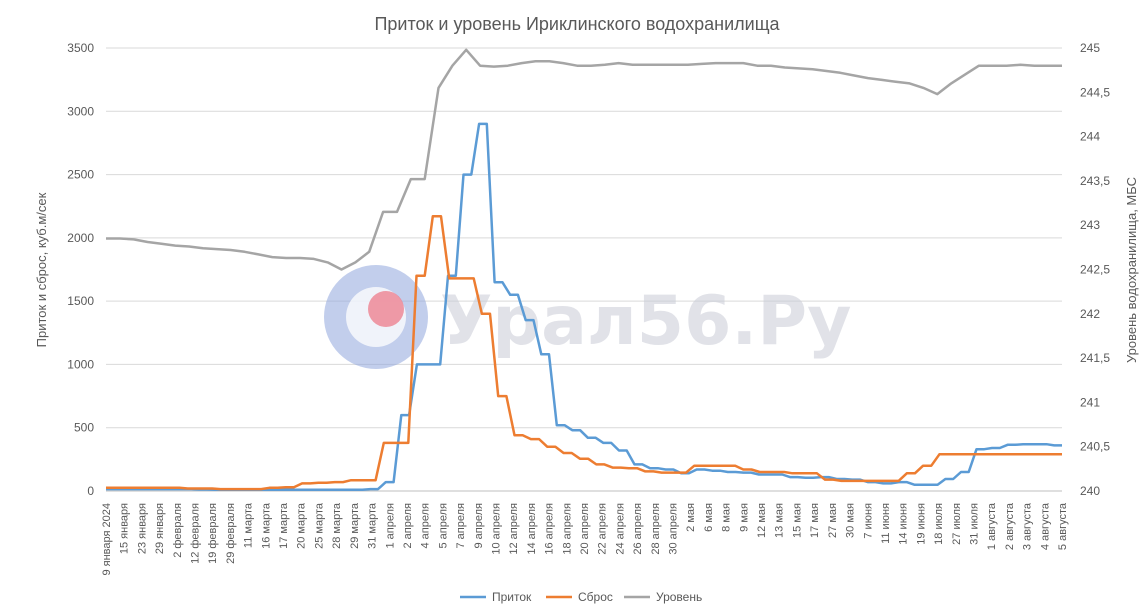 The height and width of the screenshot is (609, 1145). I want to click on x-tick-label: 29 марта, so click(355, 525).